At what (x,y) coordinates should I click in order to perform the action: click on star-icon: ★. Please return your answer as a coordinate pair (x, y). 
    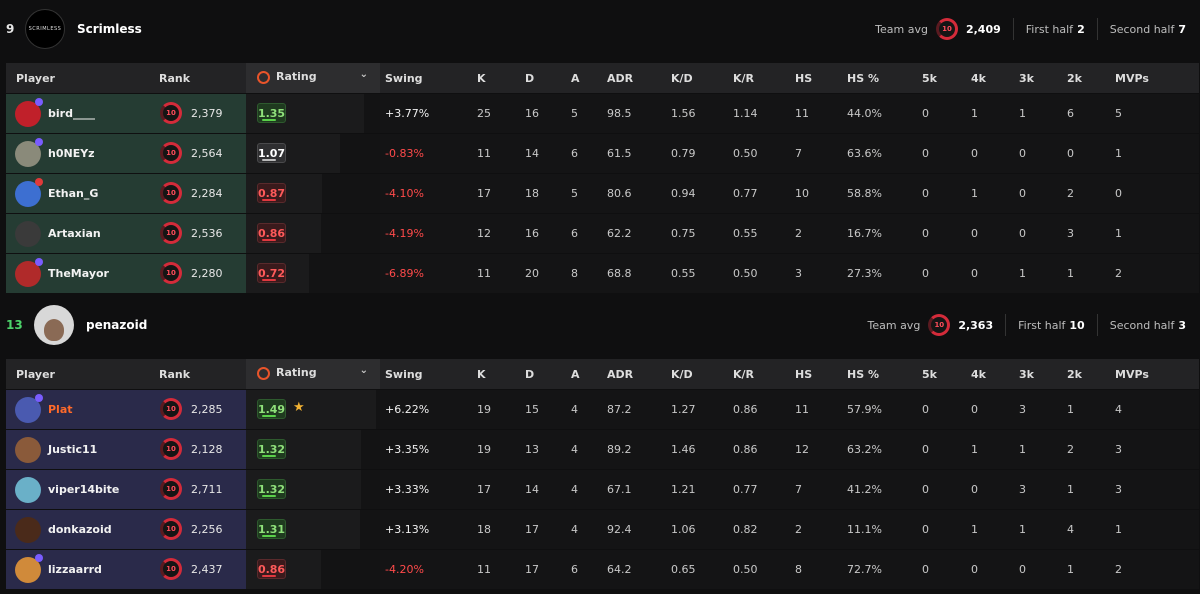
    Looking at the image, I should click on (299, 407).